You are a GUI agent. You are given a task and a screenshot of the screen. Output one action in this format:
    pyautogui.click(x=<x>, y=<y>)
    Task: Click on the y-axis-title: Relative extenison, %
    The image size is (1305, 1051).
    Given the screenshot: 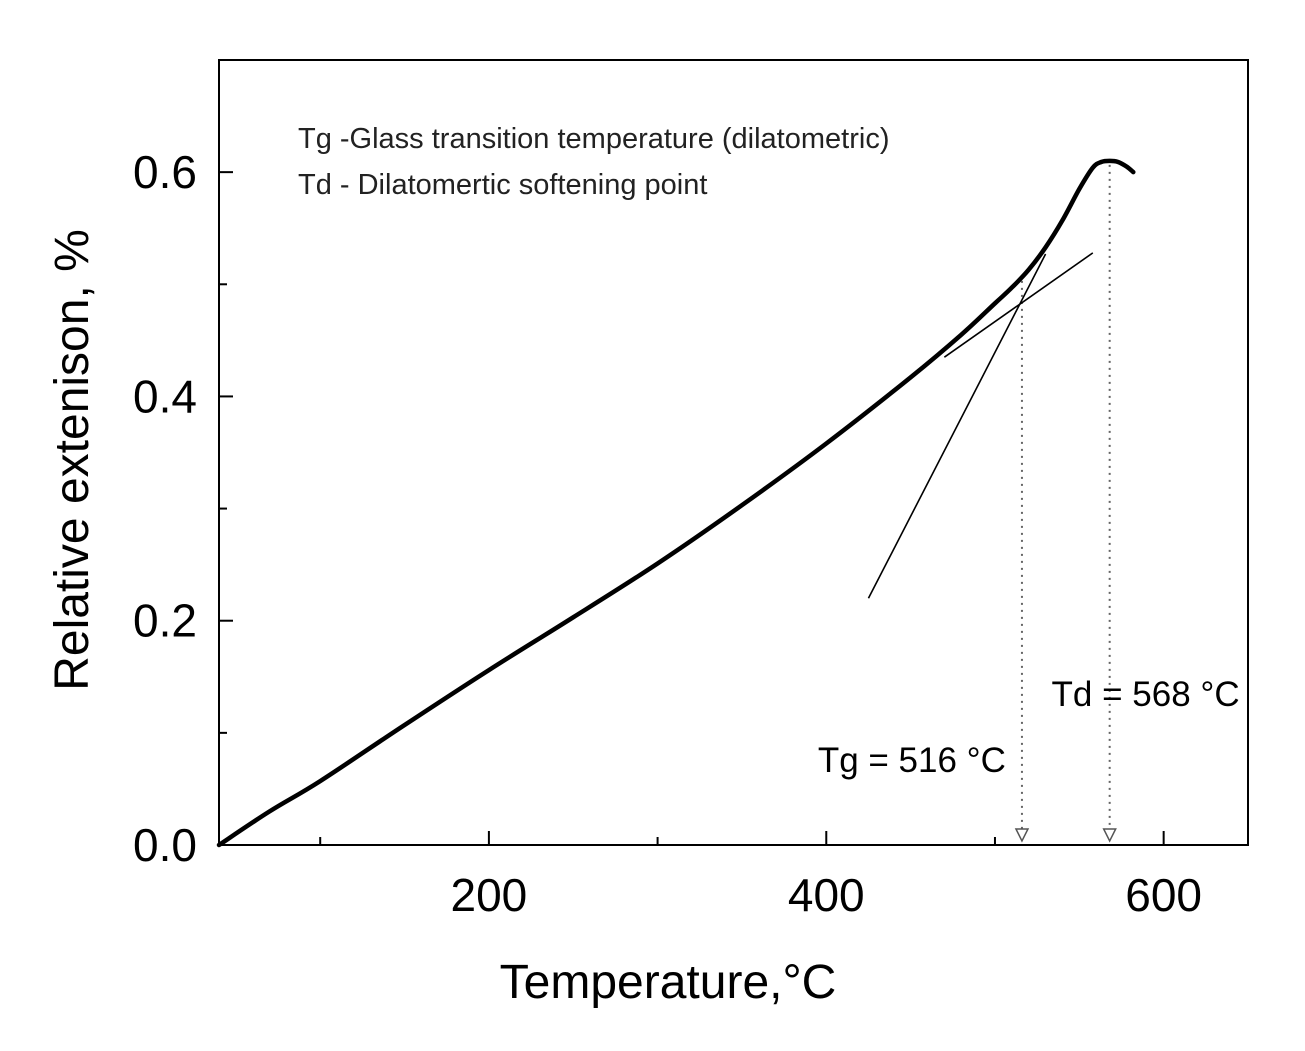 What is the action you would take?
    pyautogui.click(x=72, y=460)
    